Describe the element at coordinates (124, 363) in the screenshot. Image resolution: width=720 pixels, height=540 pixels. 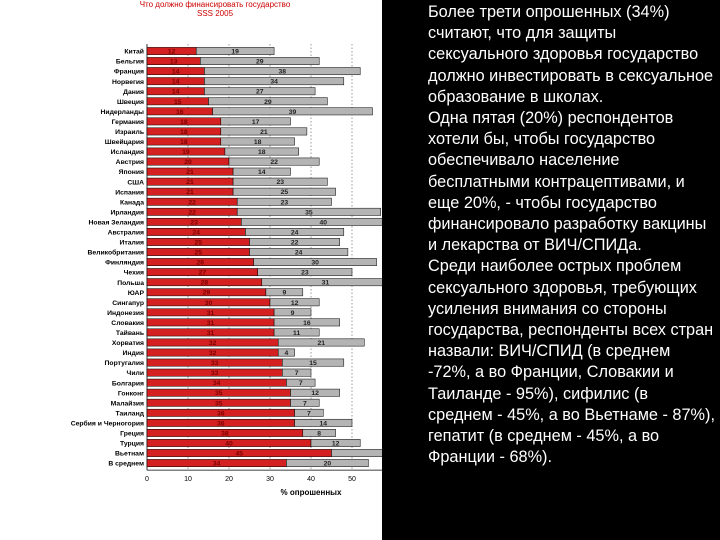
I see `category-label: Португалия` at that location.